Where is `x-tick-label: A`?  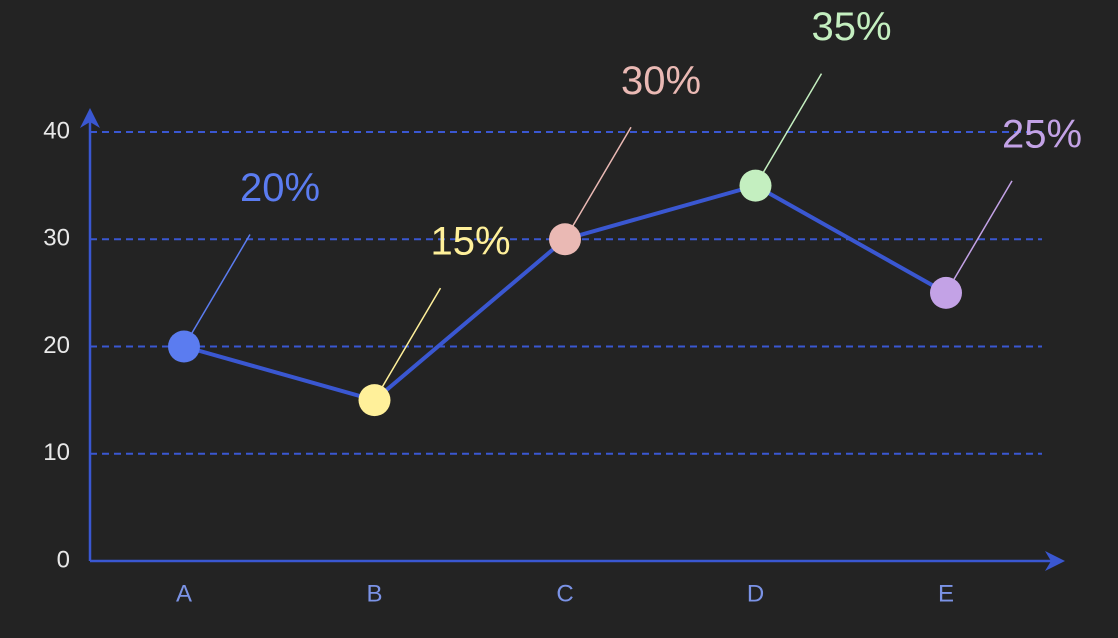 x-tick-label: A is located at coordinates (184, 593).